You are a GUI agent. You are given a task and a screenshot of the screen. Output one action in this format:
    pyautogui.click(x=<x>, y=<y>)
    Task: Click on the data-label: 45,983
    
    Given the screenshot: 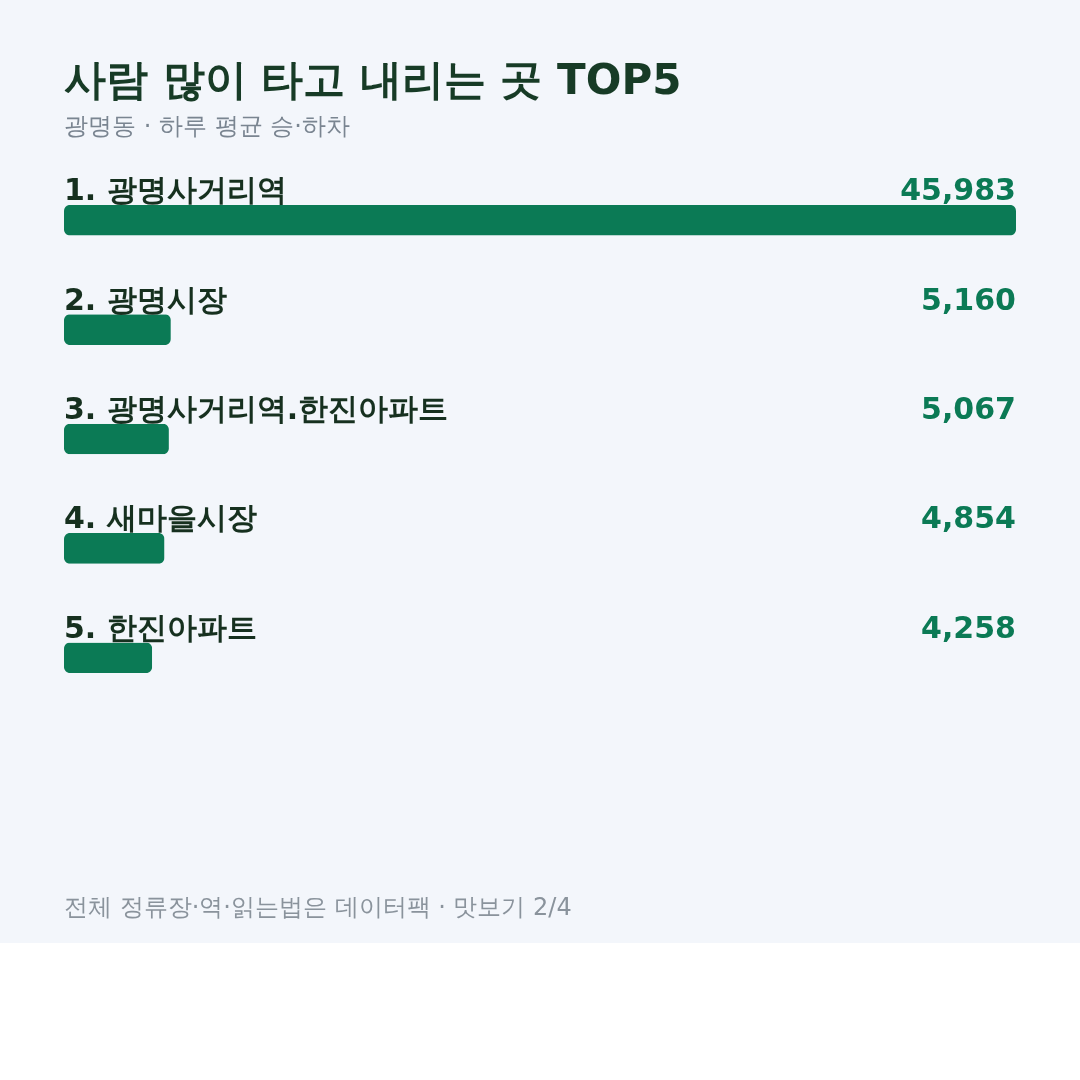 What is the action you would take?
    pyautogui.click(x=958, y=190)
    